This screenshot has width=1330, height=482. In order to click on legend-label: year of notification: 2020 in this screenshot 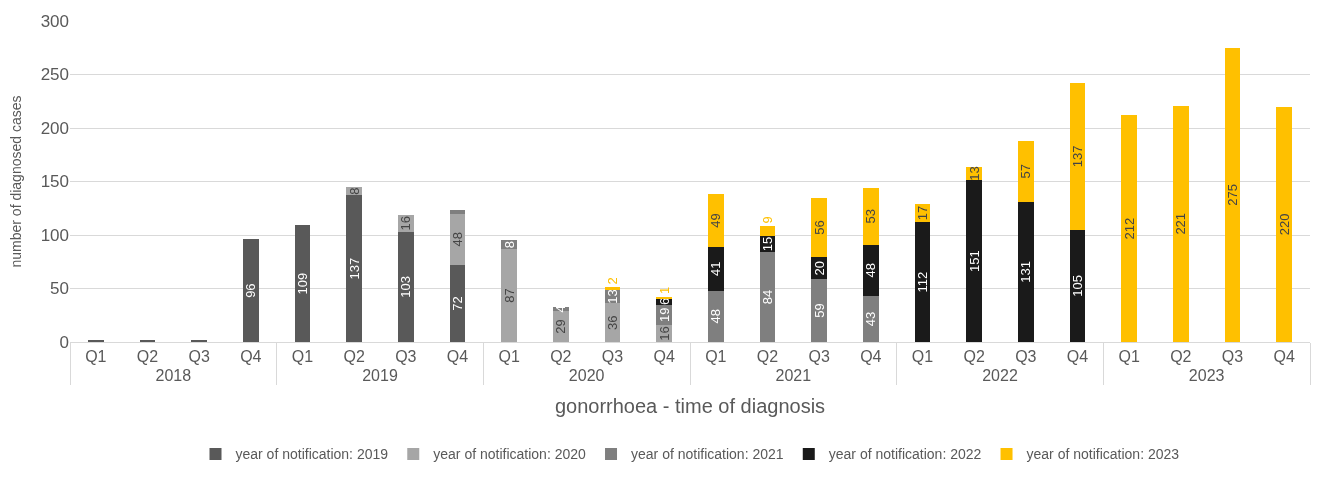, I will do `click(510, 454)`.